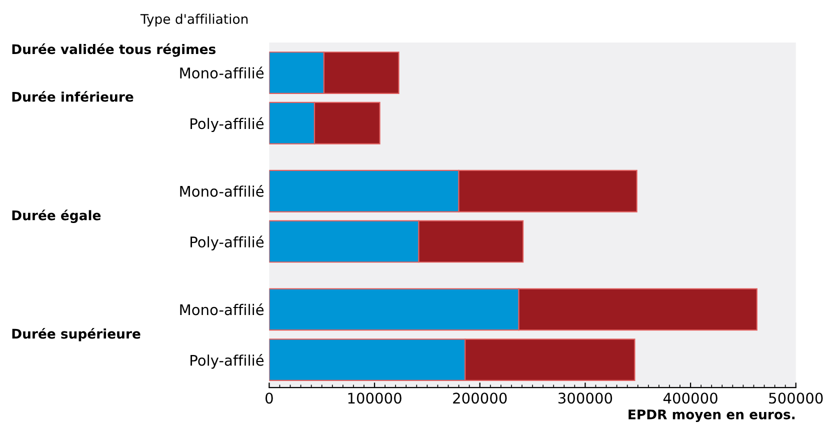 The width and height of the screenshot is (836, 448). What do you see at coordinates (480, 398) in the screenshot?
I see `x-tick-label: 200000` at bounding box center [480, 398].